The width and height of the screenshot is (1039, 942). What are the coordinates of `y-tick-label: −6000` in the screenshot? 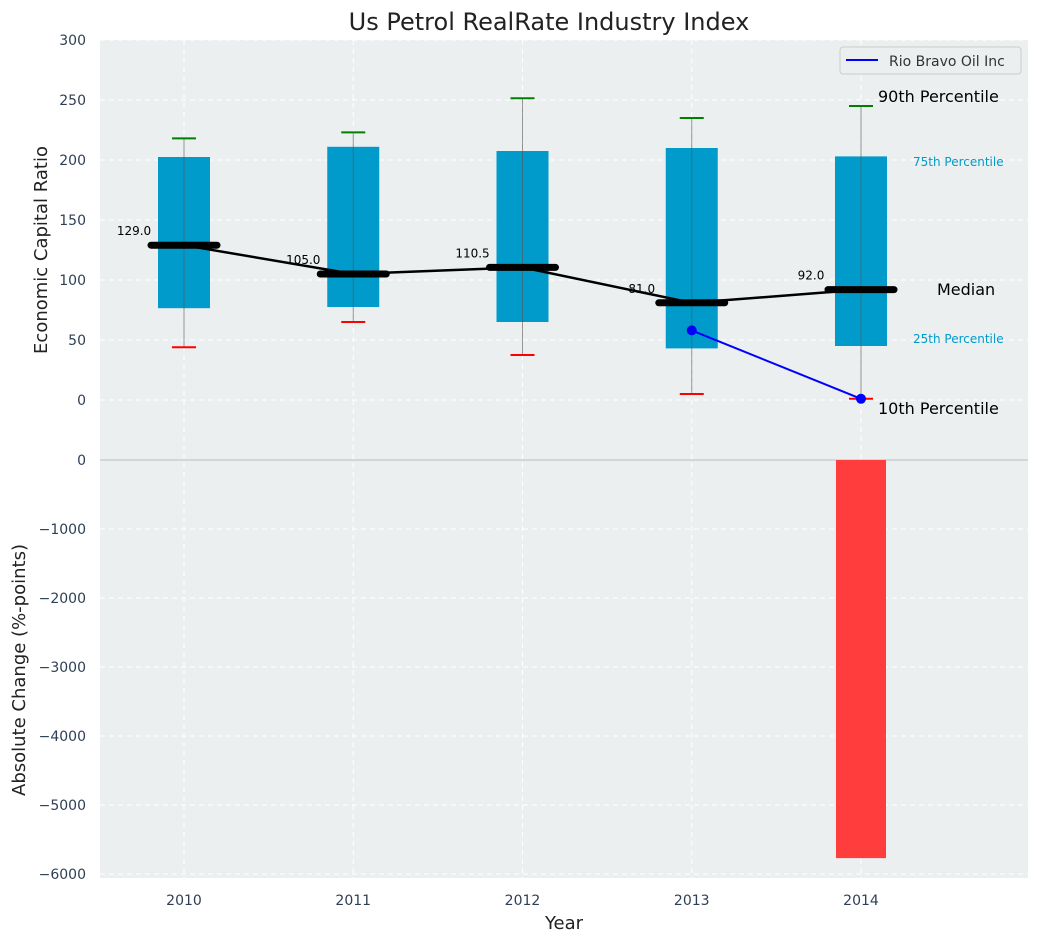 It's located at (62, 875).